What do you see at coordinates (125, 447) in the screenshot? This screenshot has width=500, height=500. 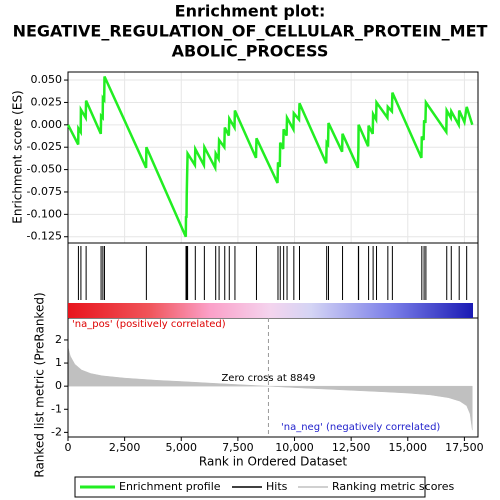 I see `x-tick-label: 2,500` at bounding box center [125, 447].